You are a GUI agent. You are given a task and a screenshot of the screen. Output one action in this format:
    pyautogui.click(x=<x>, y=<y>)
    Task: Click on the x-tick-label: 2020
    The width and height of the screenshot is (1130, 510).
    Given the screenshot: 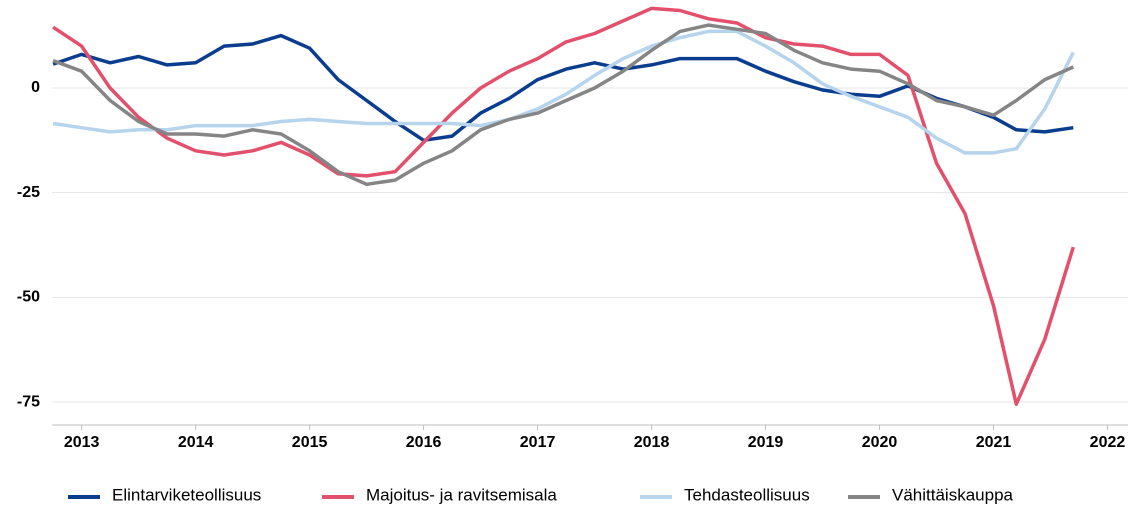 What is the action you would take?
    pyautogui.click(x=880, y=442)
    